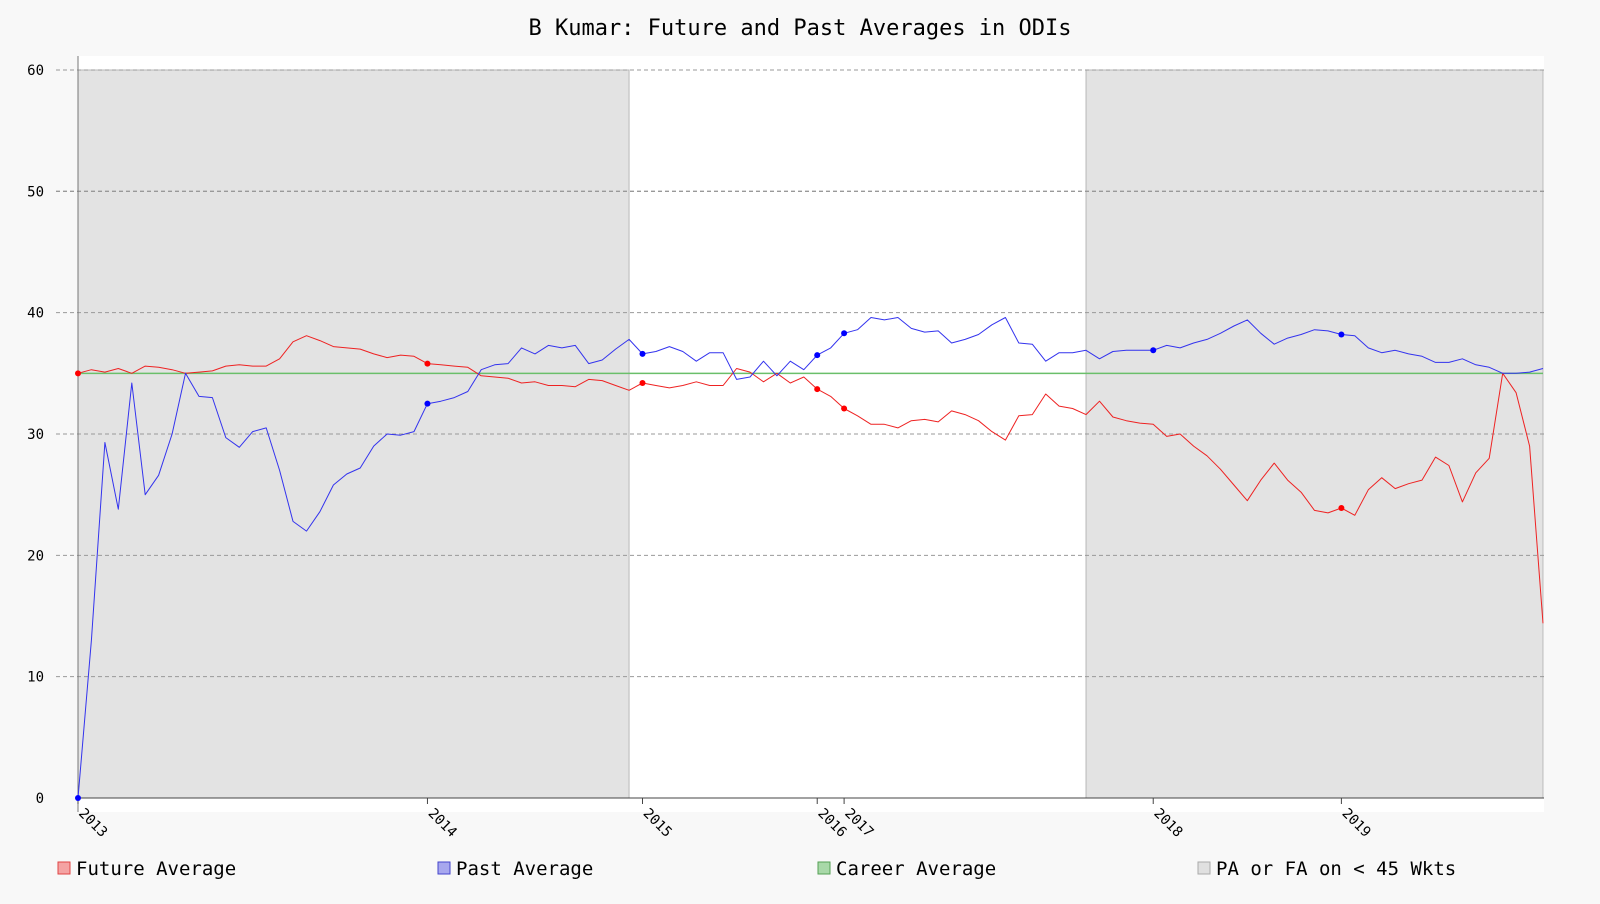 Image resolution: width=1600 pixels, height=904 pixels. What do you see at coordinates (156, 869) in the screenshot?
I see `legend-label-future-average: Future Average` at bounding box center [156, 869].